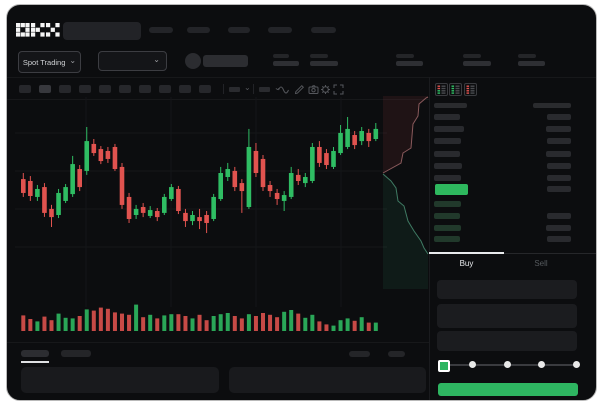 The height and width of the screenshot is (405, 603). Describe the element at coordinates (253, 89) in the screenshot. I see `toolbar-divider` at that location.